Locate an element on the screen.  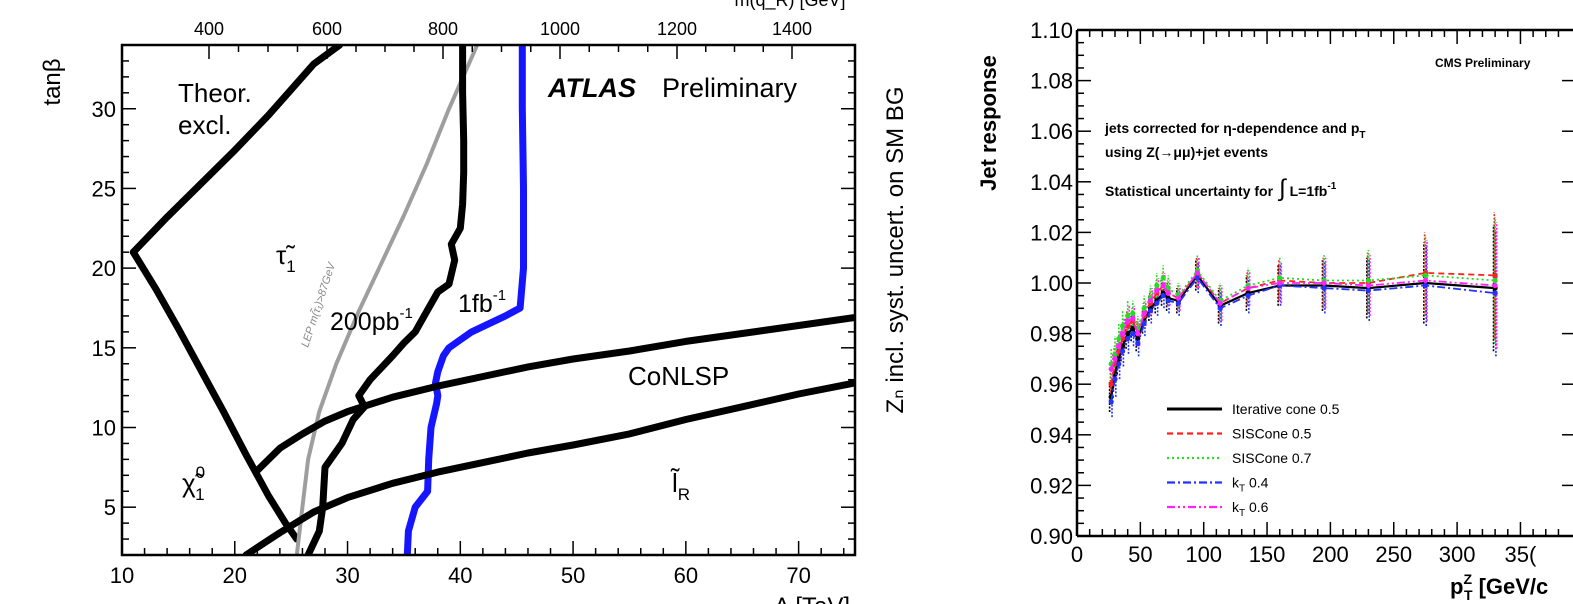
left-x-tick-label: 50 is located at coordinates (573, 575).